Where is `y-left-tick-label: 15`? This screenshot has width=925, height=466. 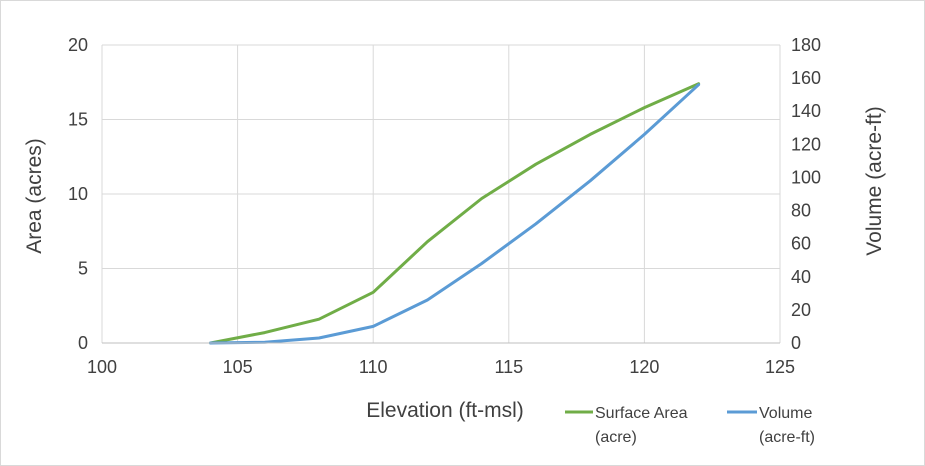 y-left-tick-label: 15 is located at coordinates (78, 120).